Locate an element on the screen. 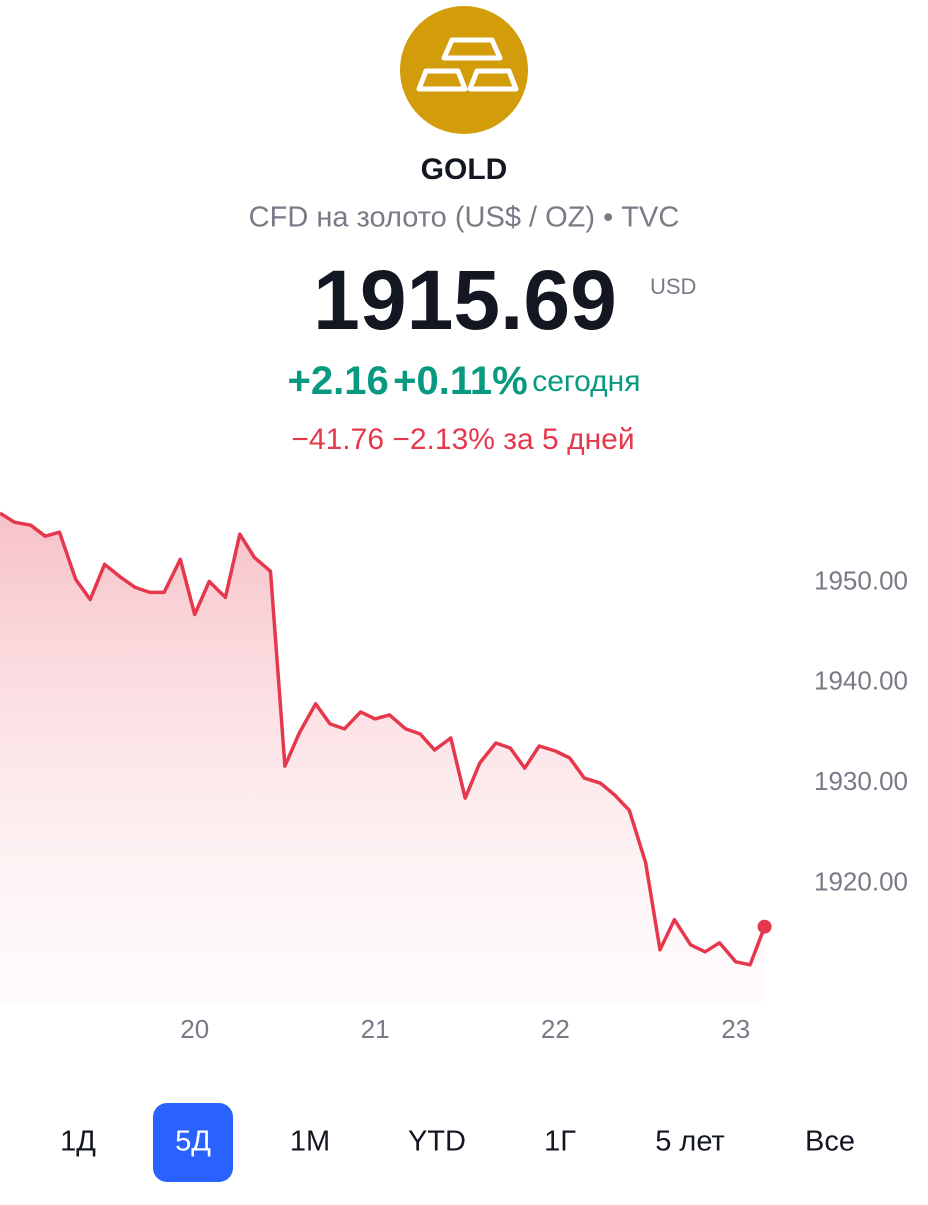  x-tick-label: 22 is located at coordinates (555, 1029).